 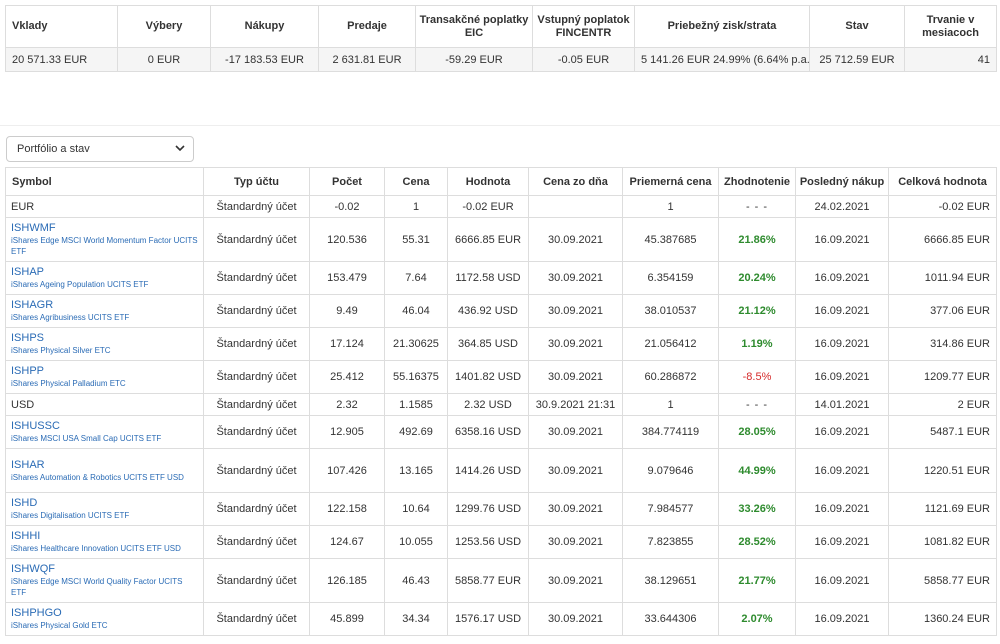 What do you see at coordinates (842, 181) in the screenshot?
I see `column-header: Posledný nákup` at bounding box center [842, 181].